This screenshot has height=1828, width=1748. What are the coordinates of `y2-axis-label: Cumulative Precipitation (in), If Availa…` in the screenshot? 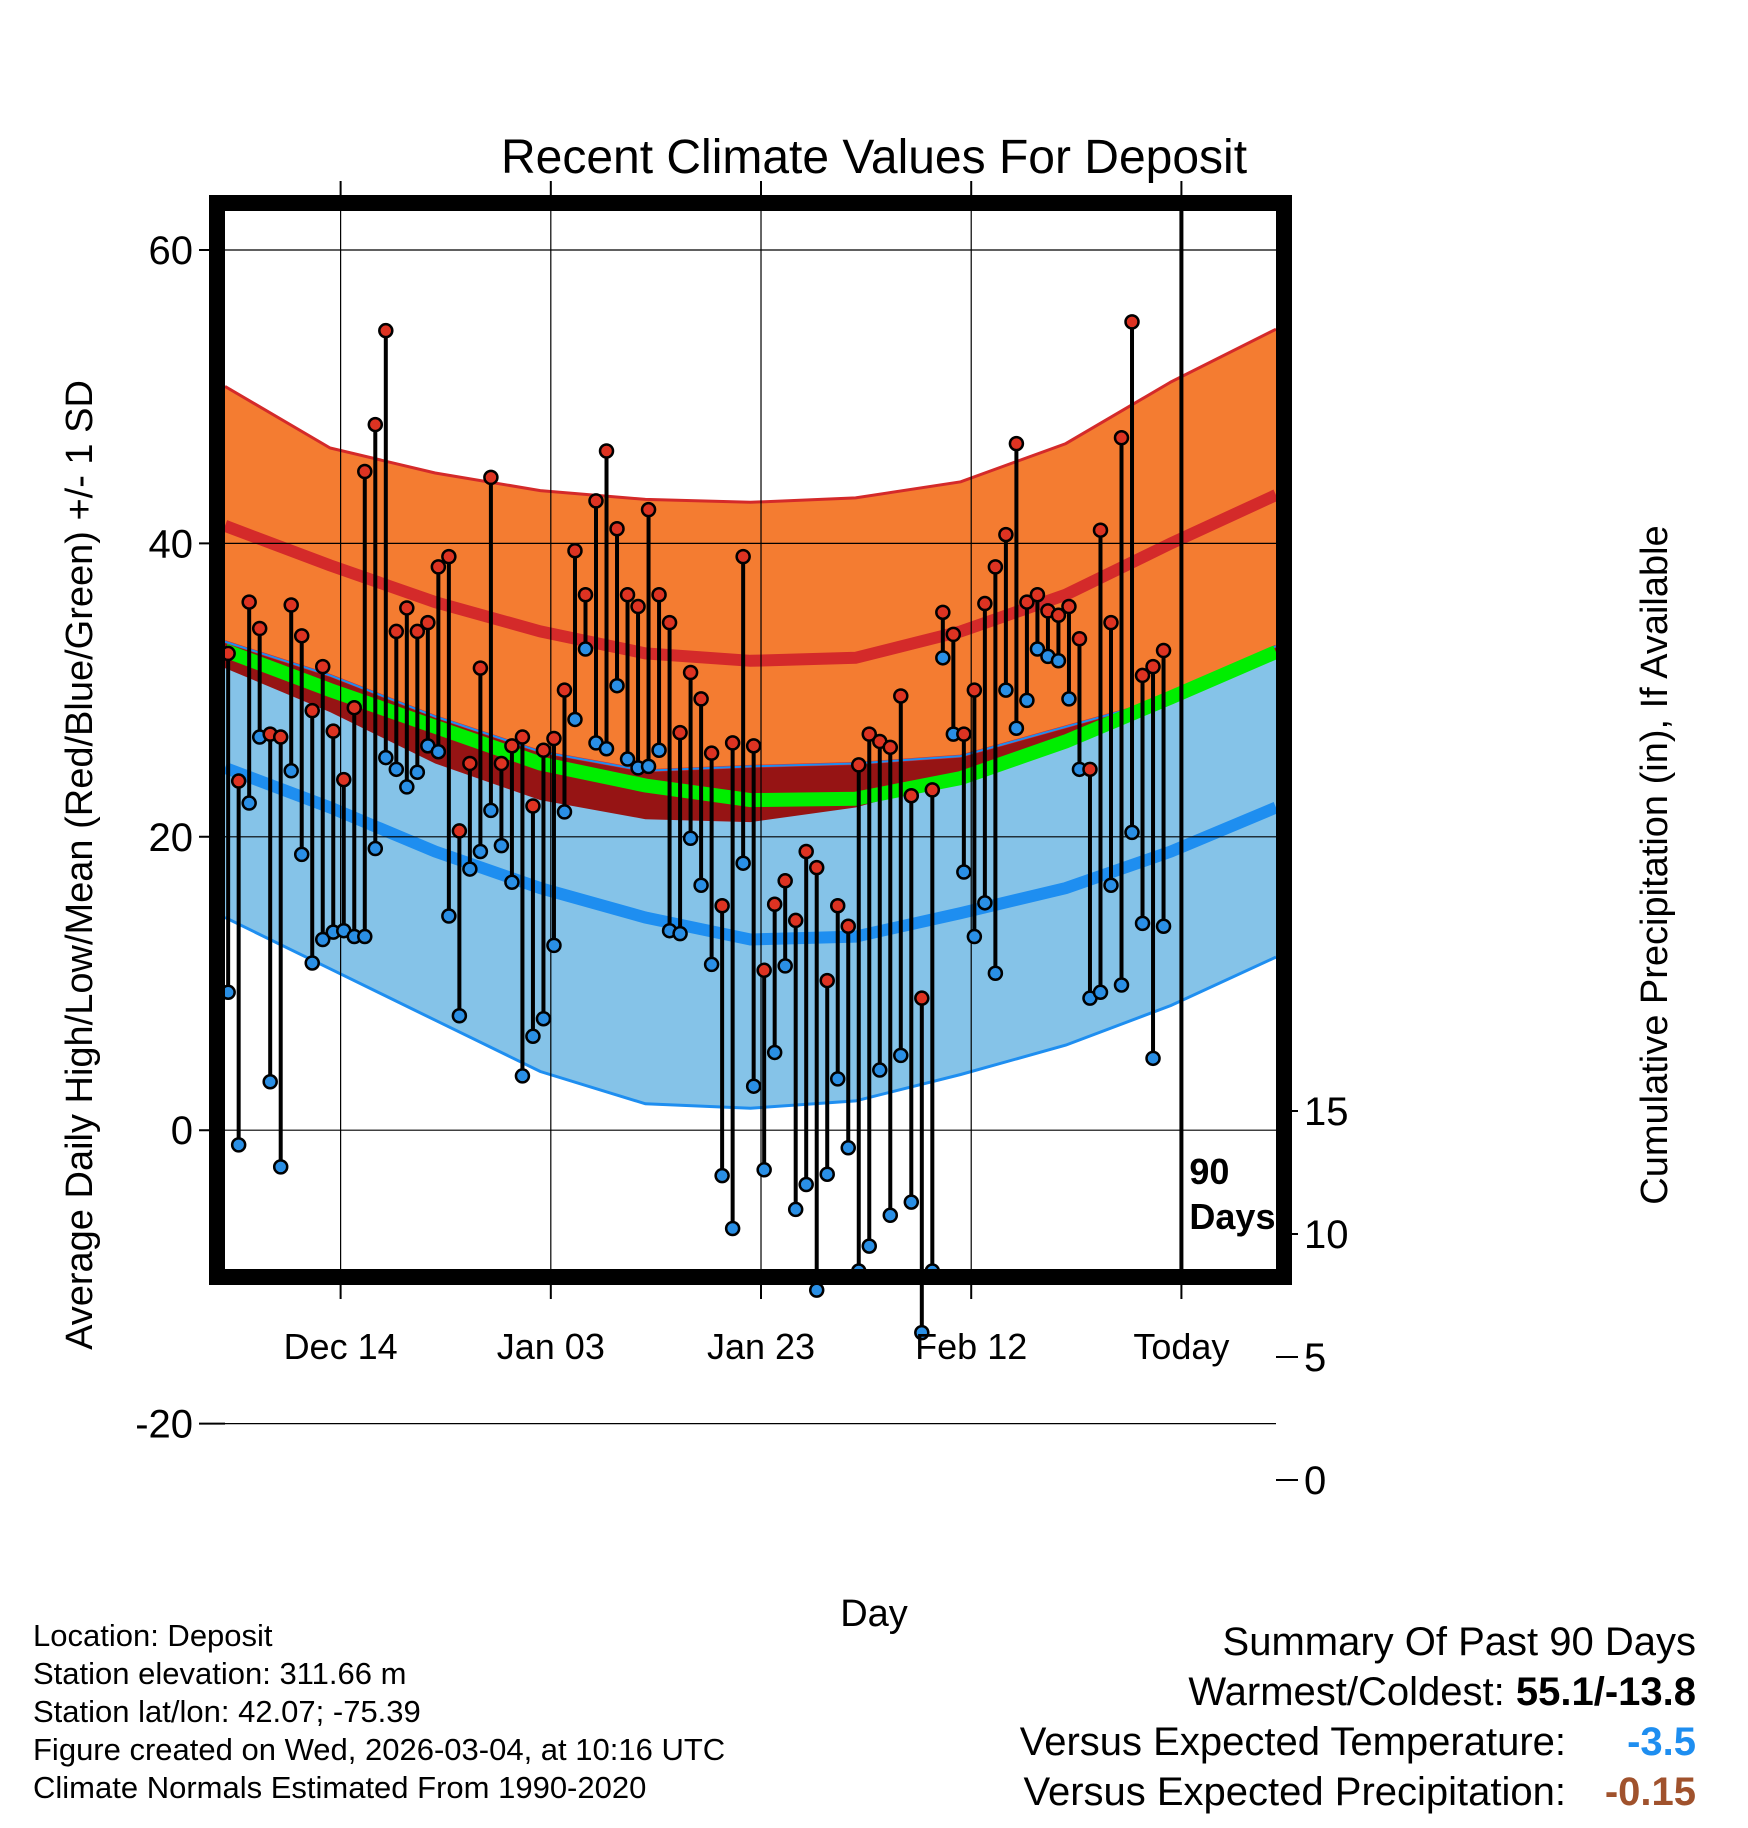 It's located at (1655, 864).